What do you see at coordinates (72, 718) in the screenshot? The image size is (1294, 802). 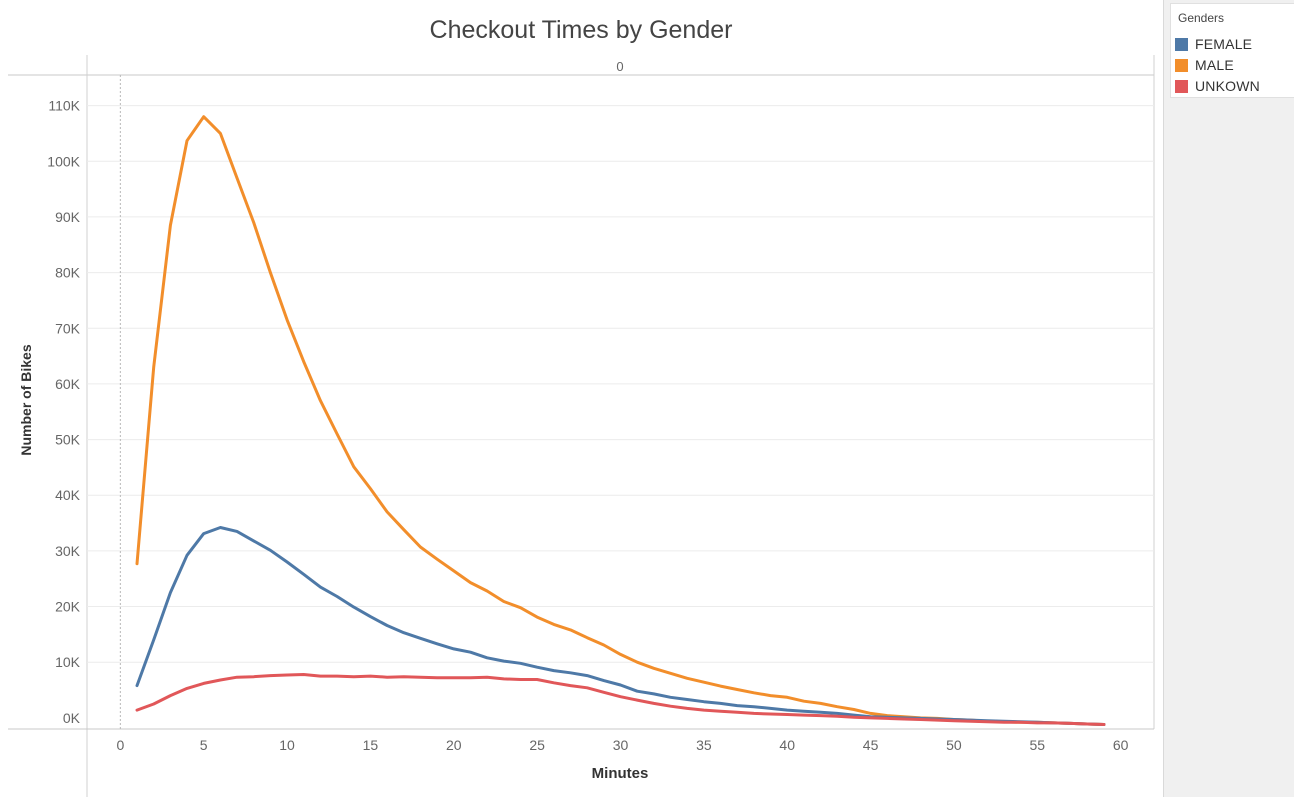 I see `y-tick-label: 0K` at bounding box center [72, 718].